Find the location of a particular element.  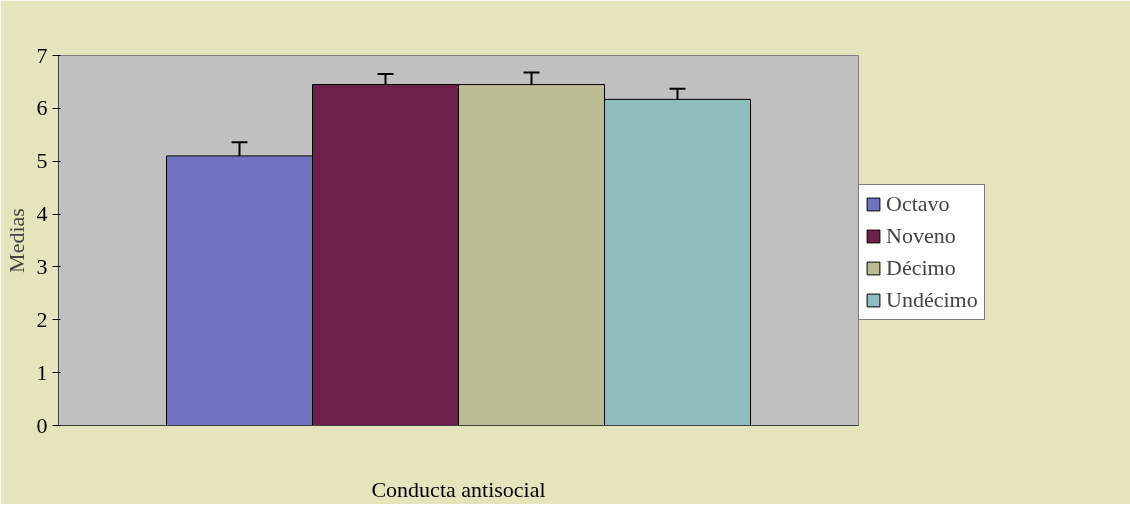

y-tick-label: 2 is located at coordinates (42, 319).